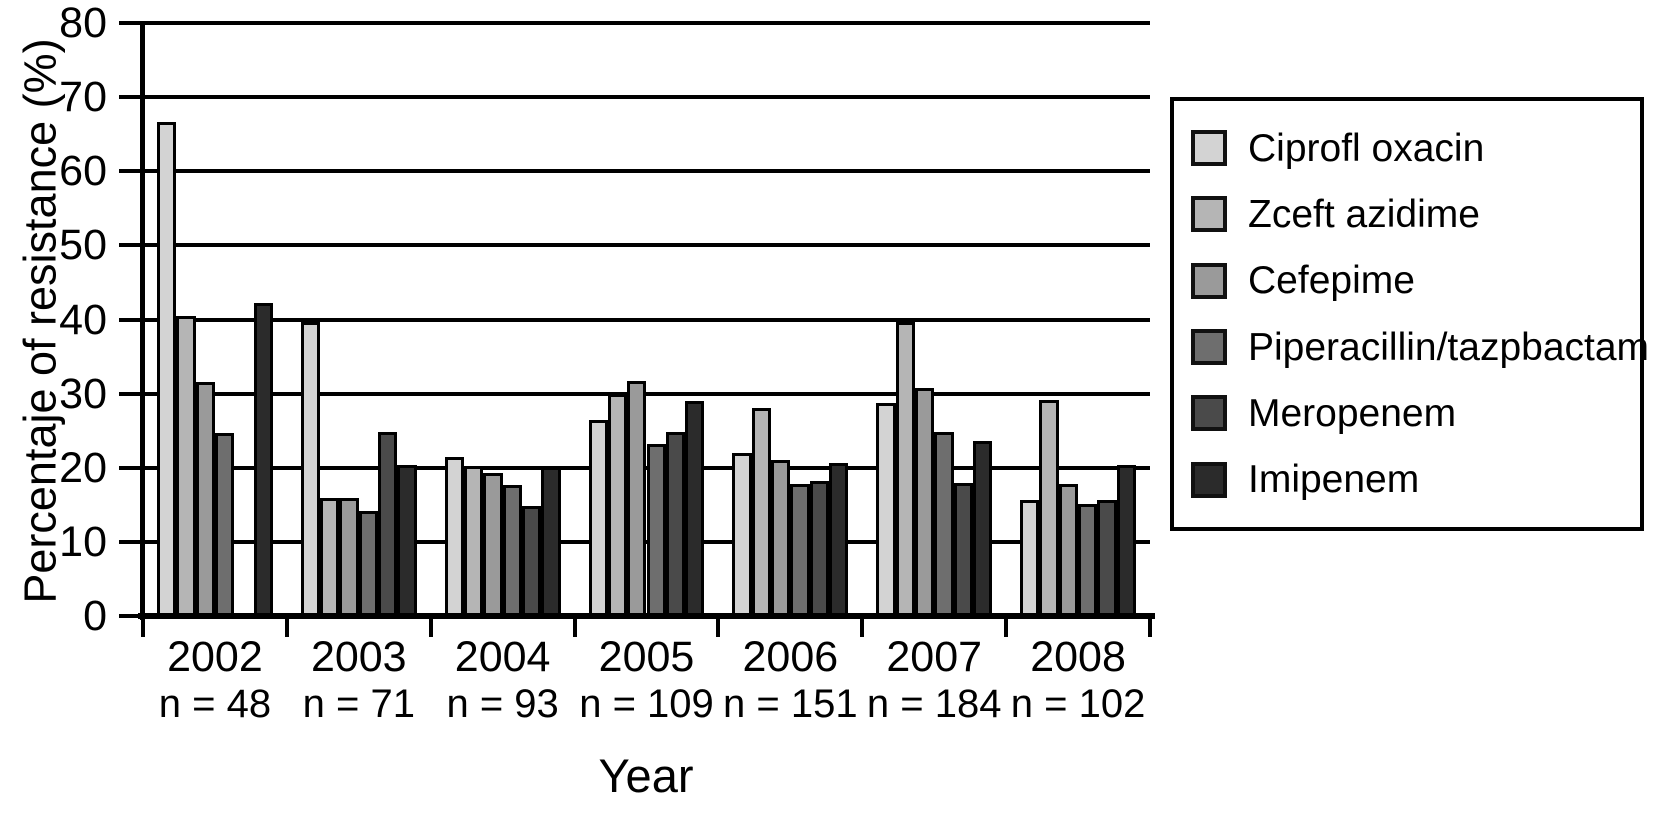 This screenshot has width=1653, height=826. I want to click on y-tick-label: 40, so click(83, 319).